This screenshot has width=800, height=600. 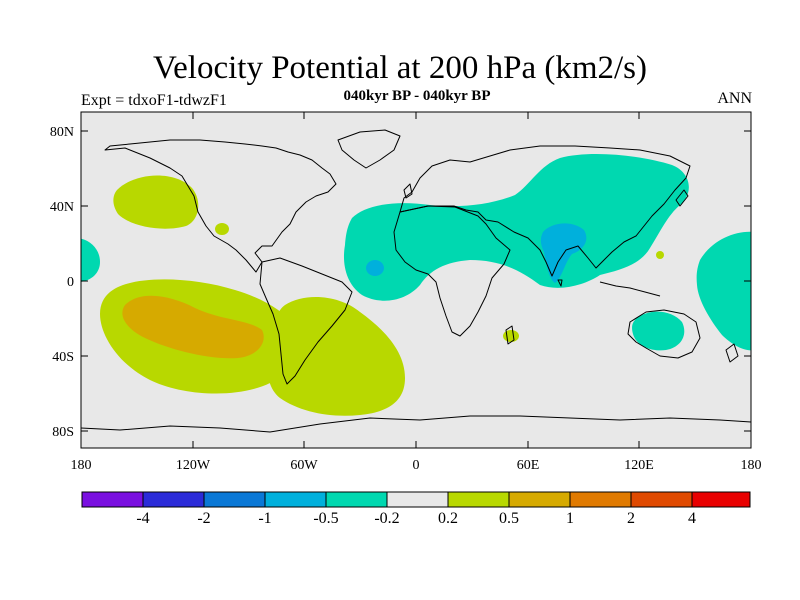 I want to click on region-philippines-positive, so click(x=660, y=255).